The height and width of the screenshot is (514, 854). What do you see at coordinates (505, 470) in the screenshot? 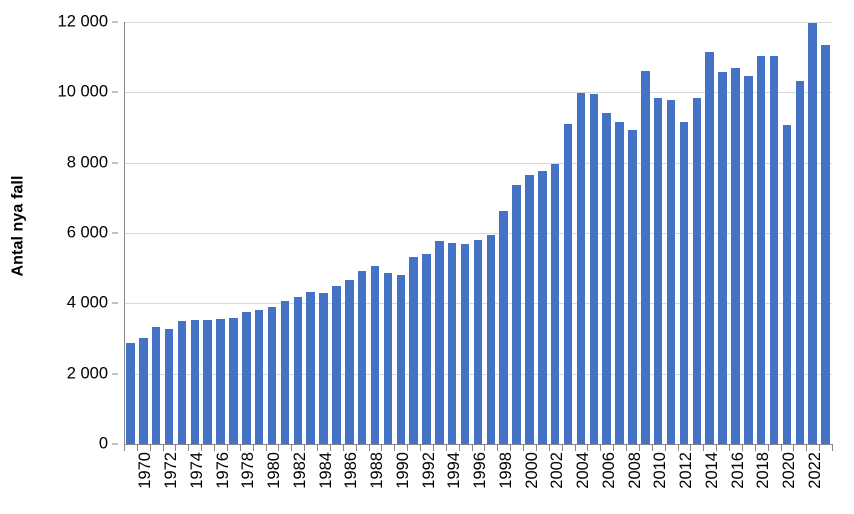
I see `x-axis-tick-label: 1998` at bounding box center [505, 470].